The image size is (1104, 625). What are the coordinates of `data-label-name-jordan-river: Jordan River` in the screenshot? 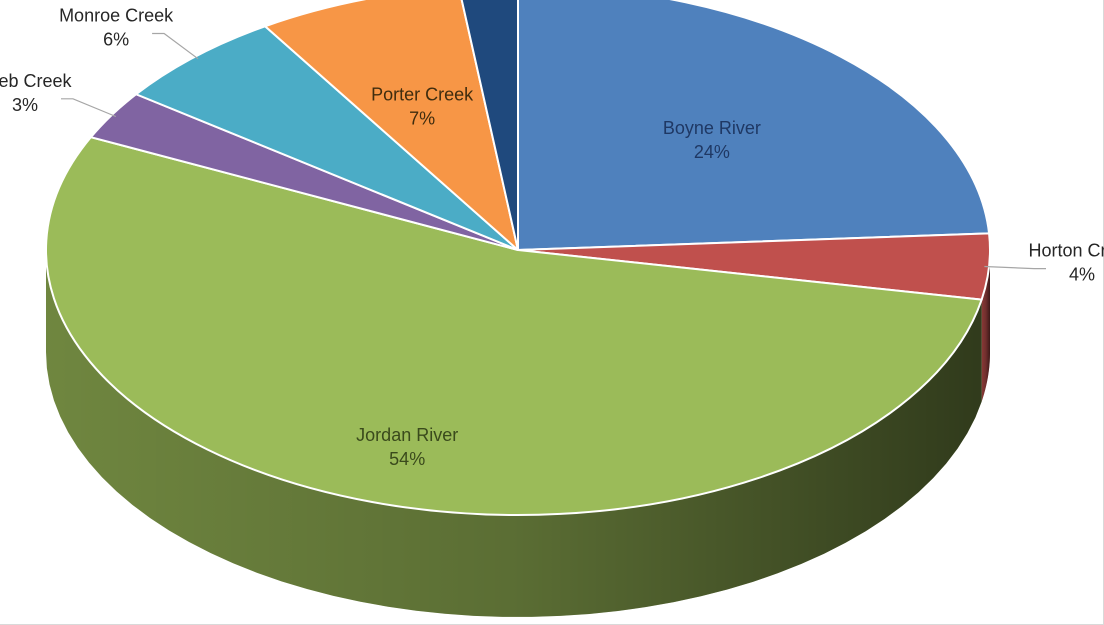 It's located at (407, 435).